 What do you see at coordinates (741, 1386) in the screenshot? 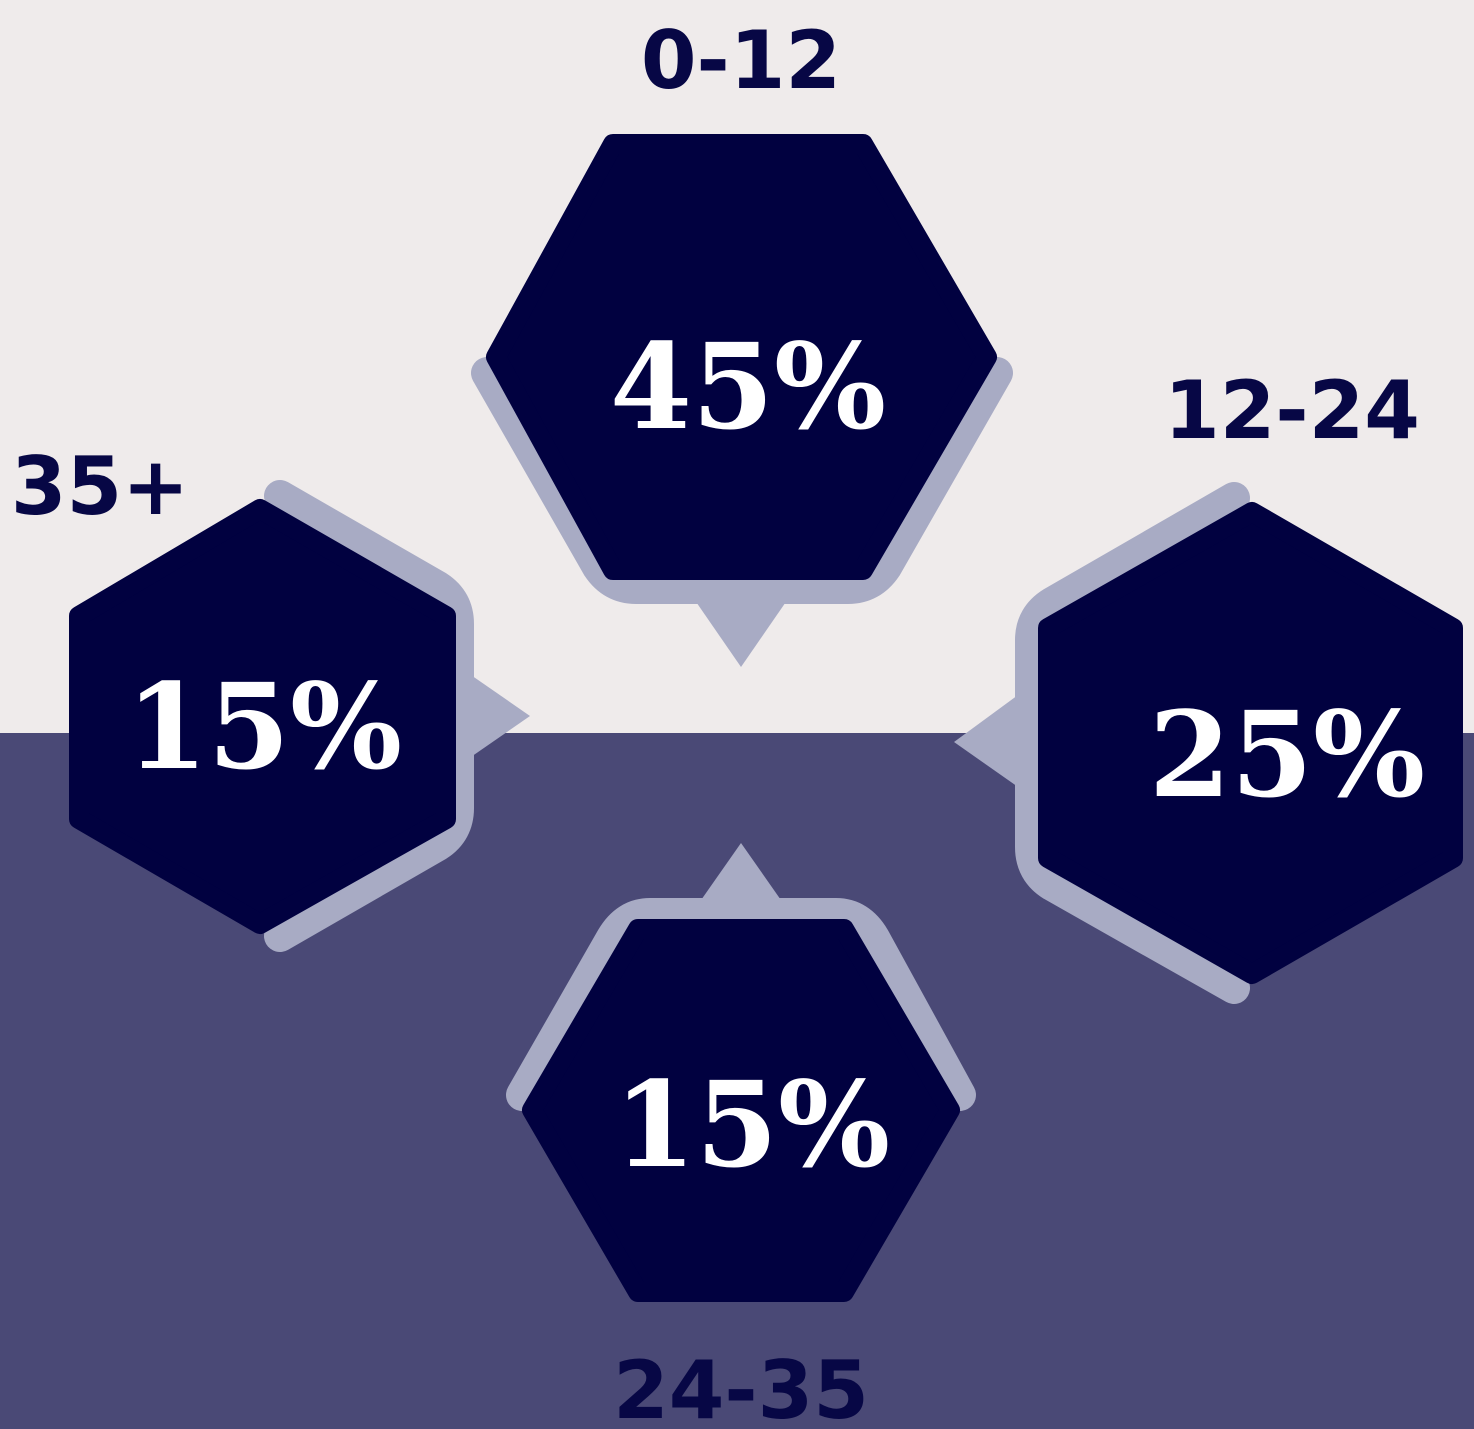
I see `segment-bottom-range: 24-35` at bounding box center [741, 1386].